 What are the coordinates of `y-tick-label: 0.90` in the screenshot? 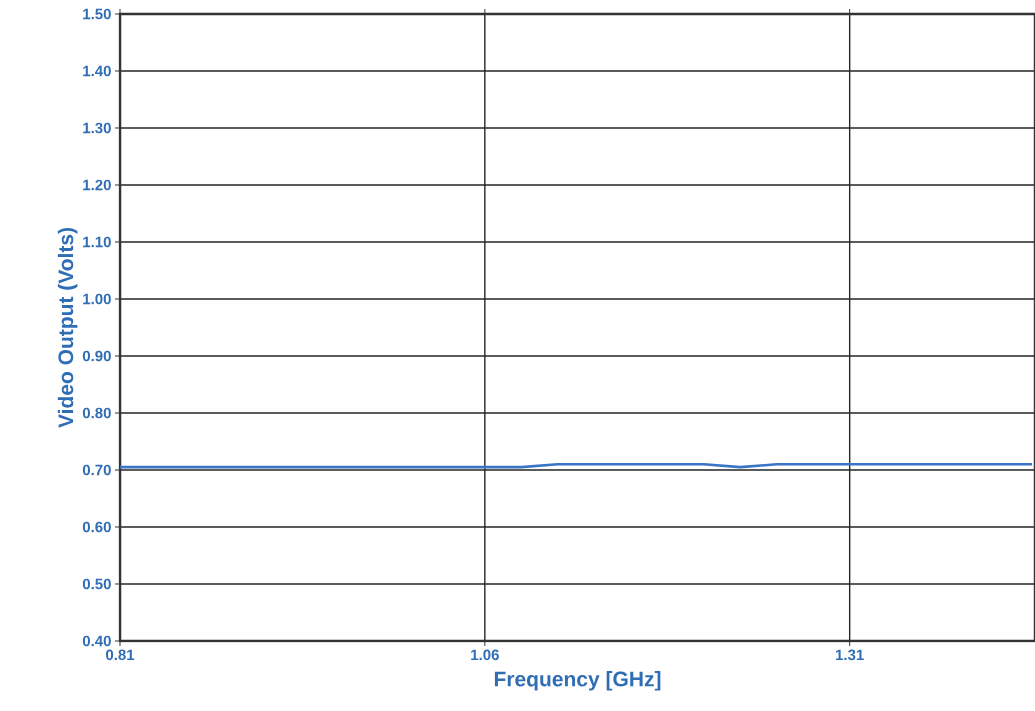 It's located at (96, 356).